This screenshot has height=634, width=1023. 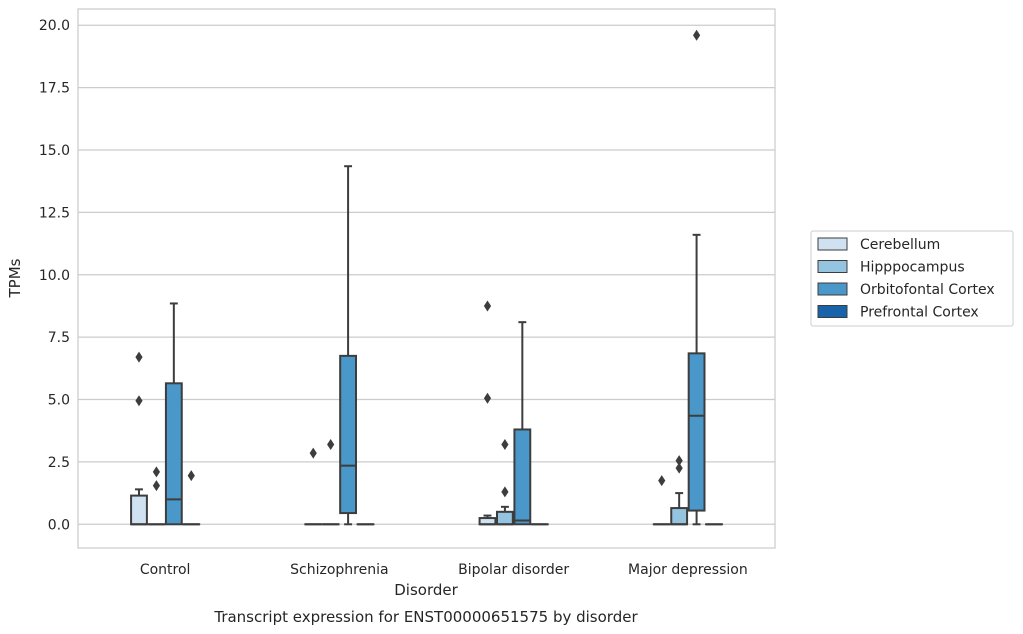 I want to click on y-axis-label: TPMs, so click(x=15, y=278).